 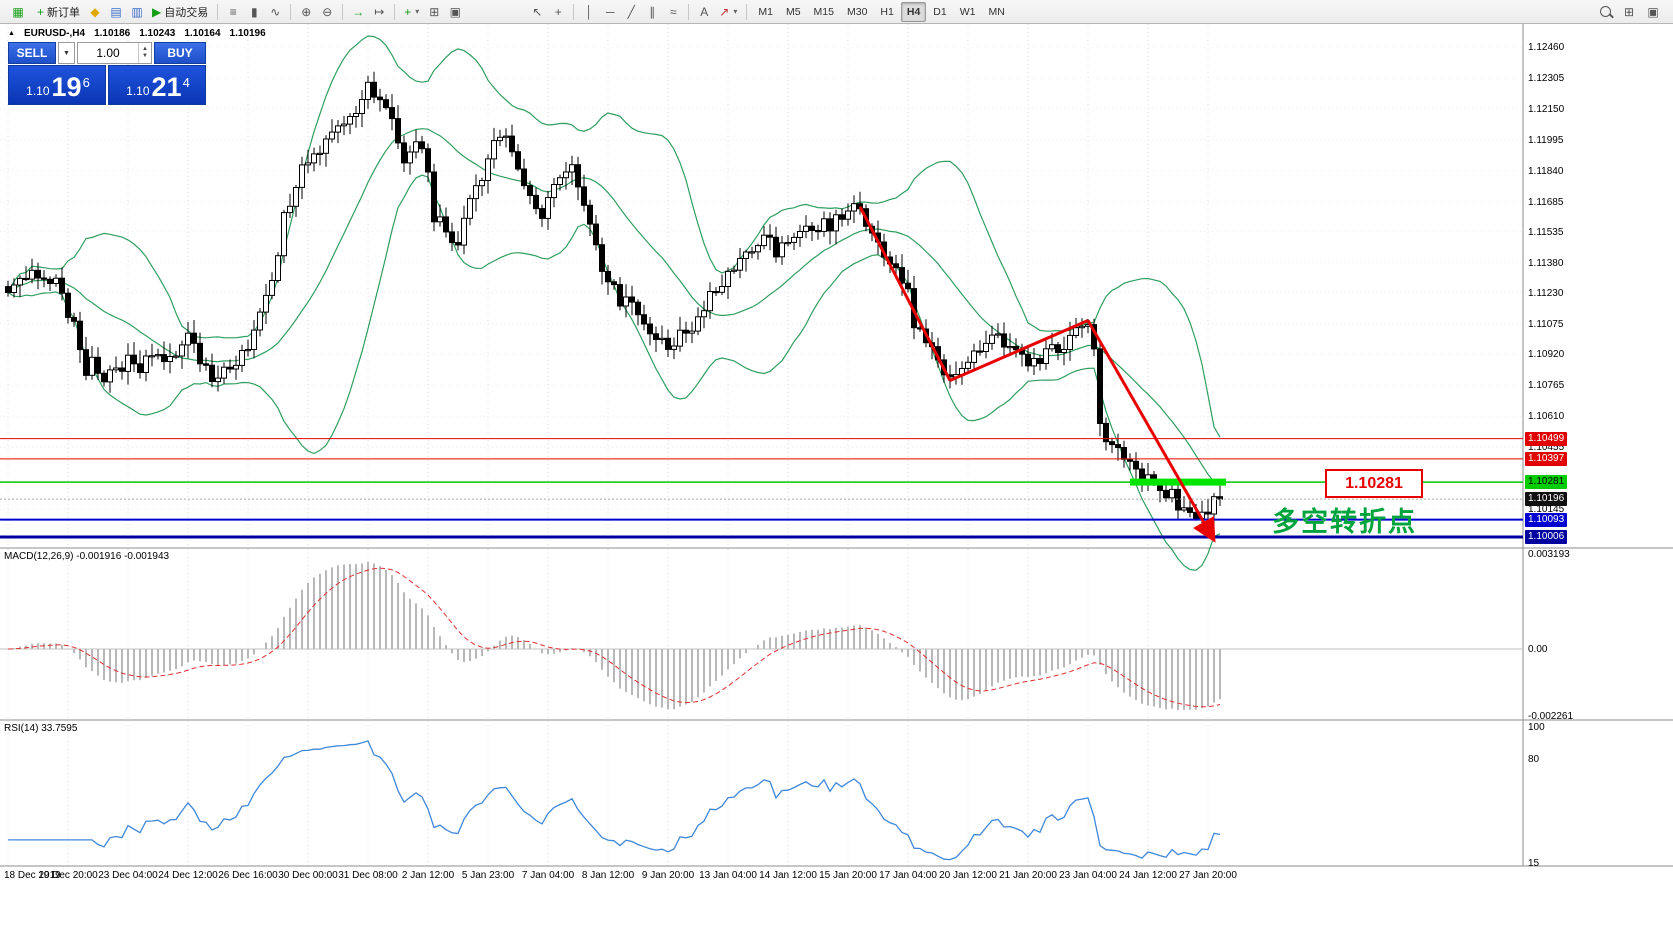 I want to click on cascade-windows-icon: ▣, so click(x=455, y=11).